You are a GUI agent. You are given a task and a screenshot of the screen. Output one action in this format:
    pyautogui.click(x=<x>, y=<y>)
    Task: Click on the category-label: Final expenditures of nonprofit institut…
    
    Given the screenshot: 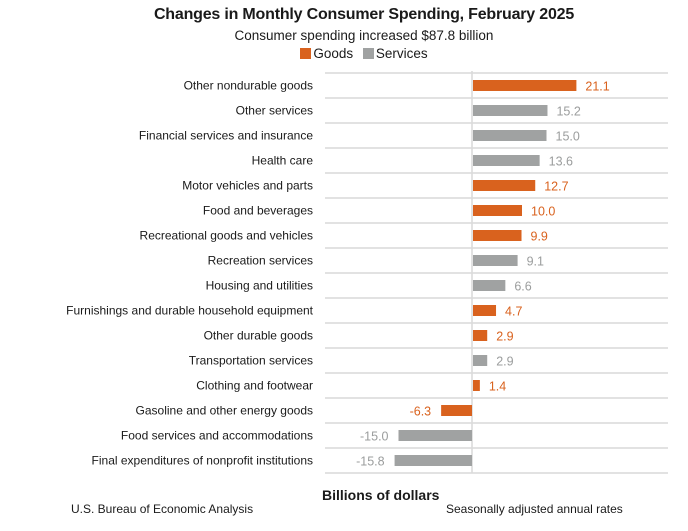 What is the action you would take?
    pyautogui.click(x=202, y=461)
    